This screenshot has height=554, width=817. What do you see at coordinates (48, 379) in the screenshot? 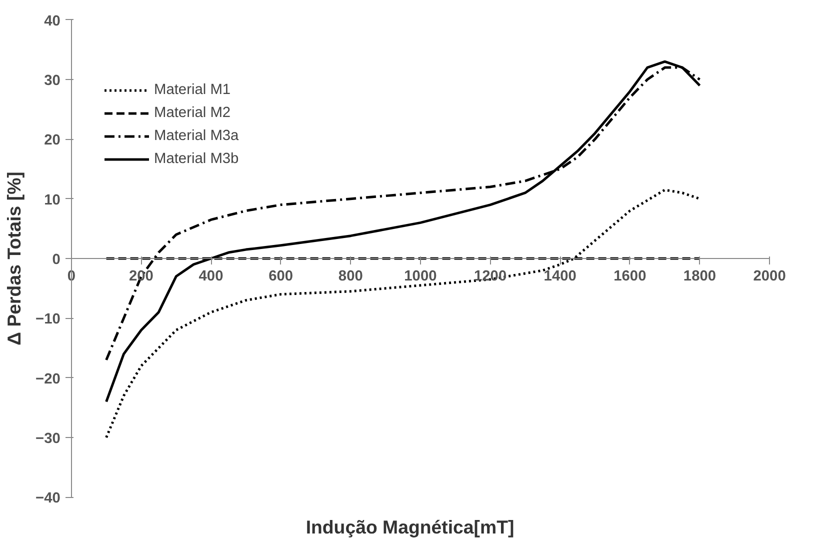
I see `y-tick-label: −20` at bounding box center [48, 379].